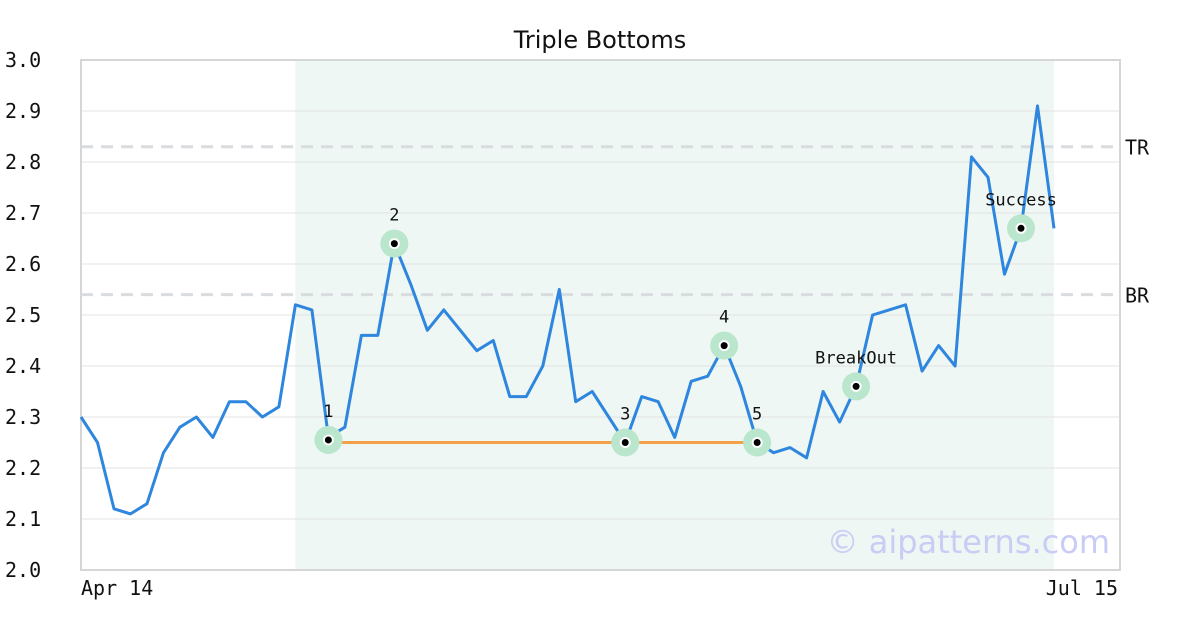 This screenshot has height=630, width=1200. What do you see at coordinates (117, 588) in the screenshot?
I see `x-tick-start: Apr 14` at bounding box center [117, 588].